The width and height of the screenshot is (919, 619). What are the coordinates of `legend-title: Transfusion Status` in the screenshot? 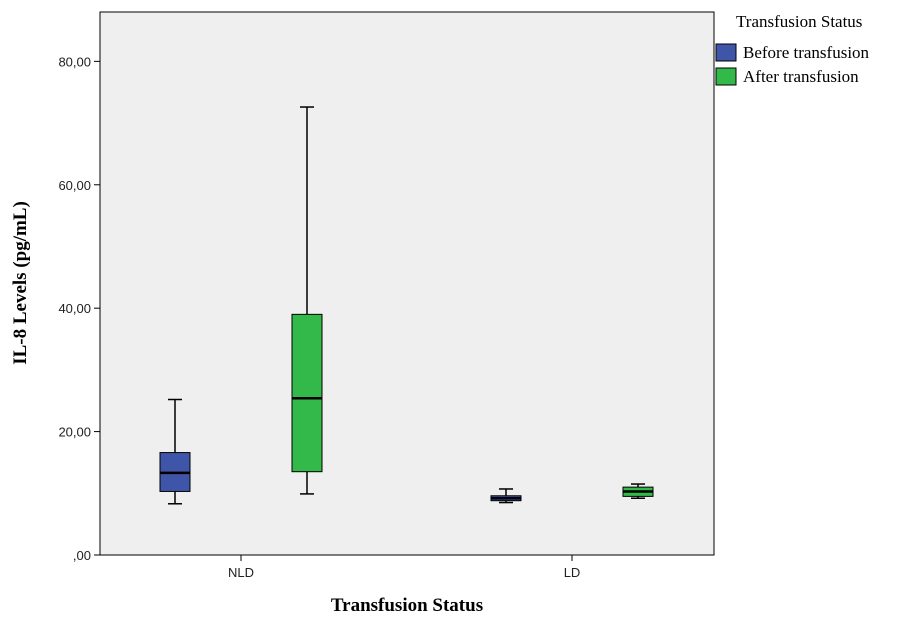 It's located at (799, 21).